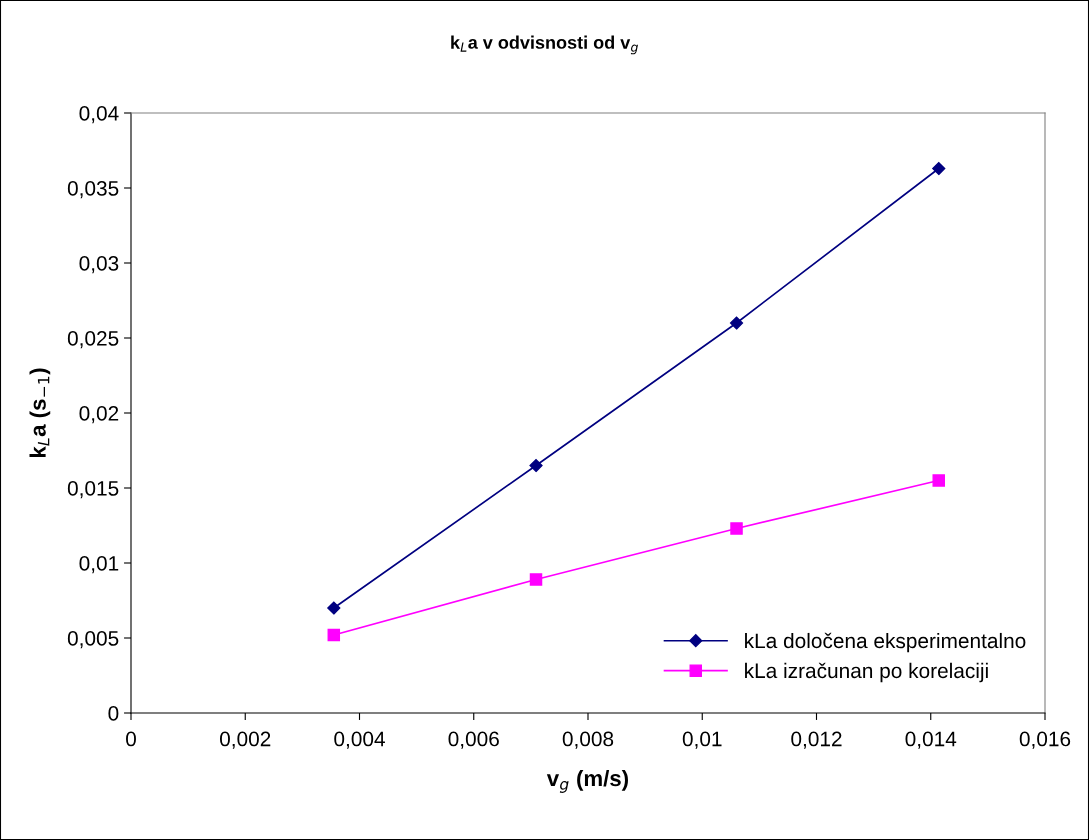 The image size is (1089, 840). What do you see at coordinates (245, 740) in the screenshot?
I see `x-tick-label: 0,002` at bounding box center [245, 740].